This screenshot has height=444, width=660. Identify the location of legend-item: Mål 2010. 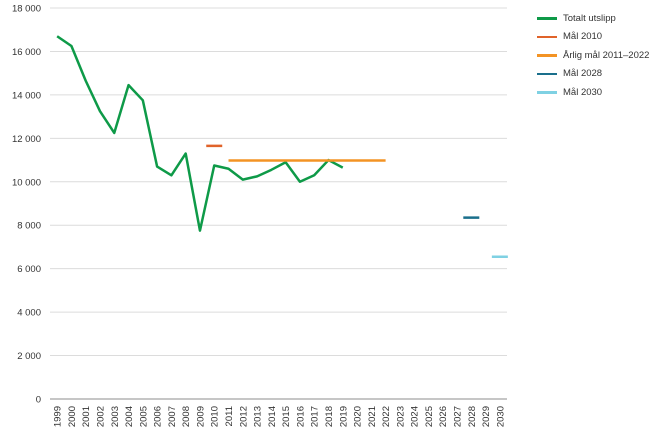
(593, 37).